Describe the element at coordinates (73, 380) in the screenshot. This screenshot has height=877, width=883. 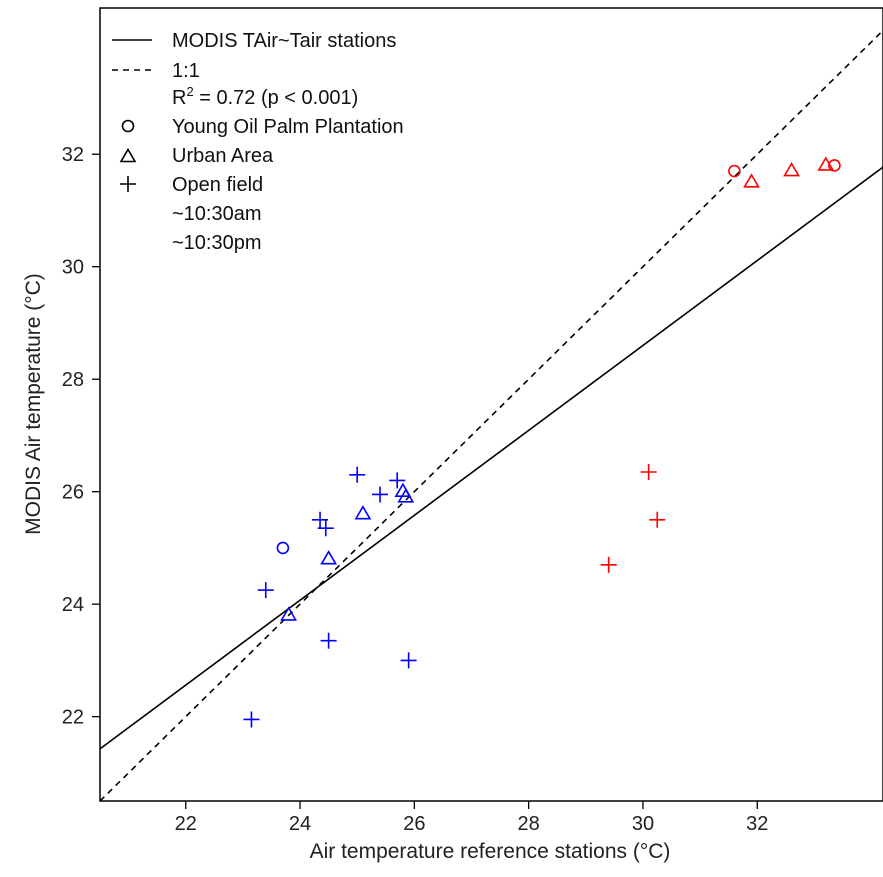
I see `y-tick-label: 28` at that location.